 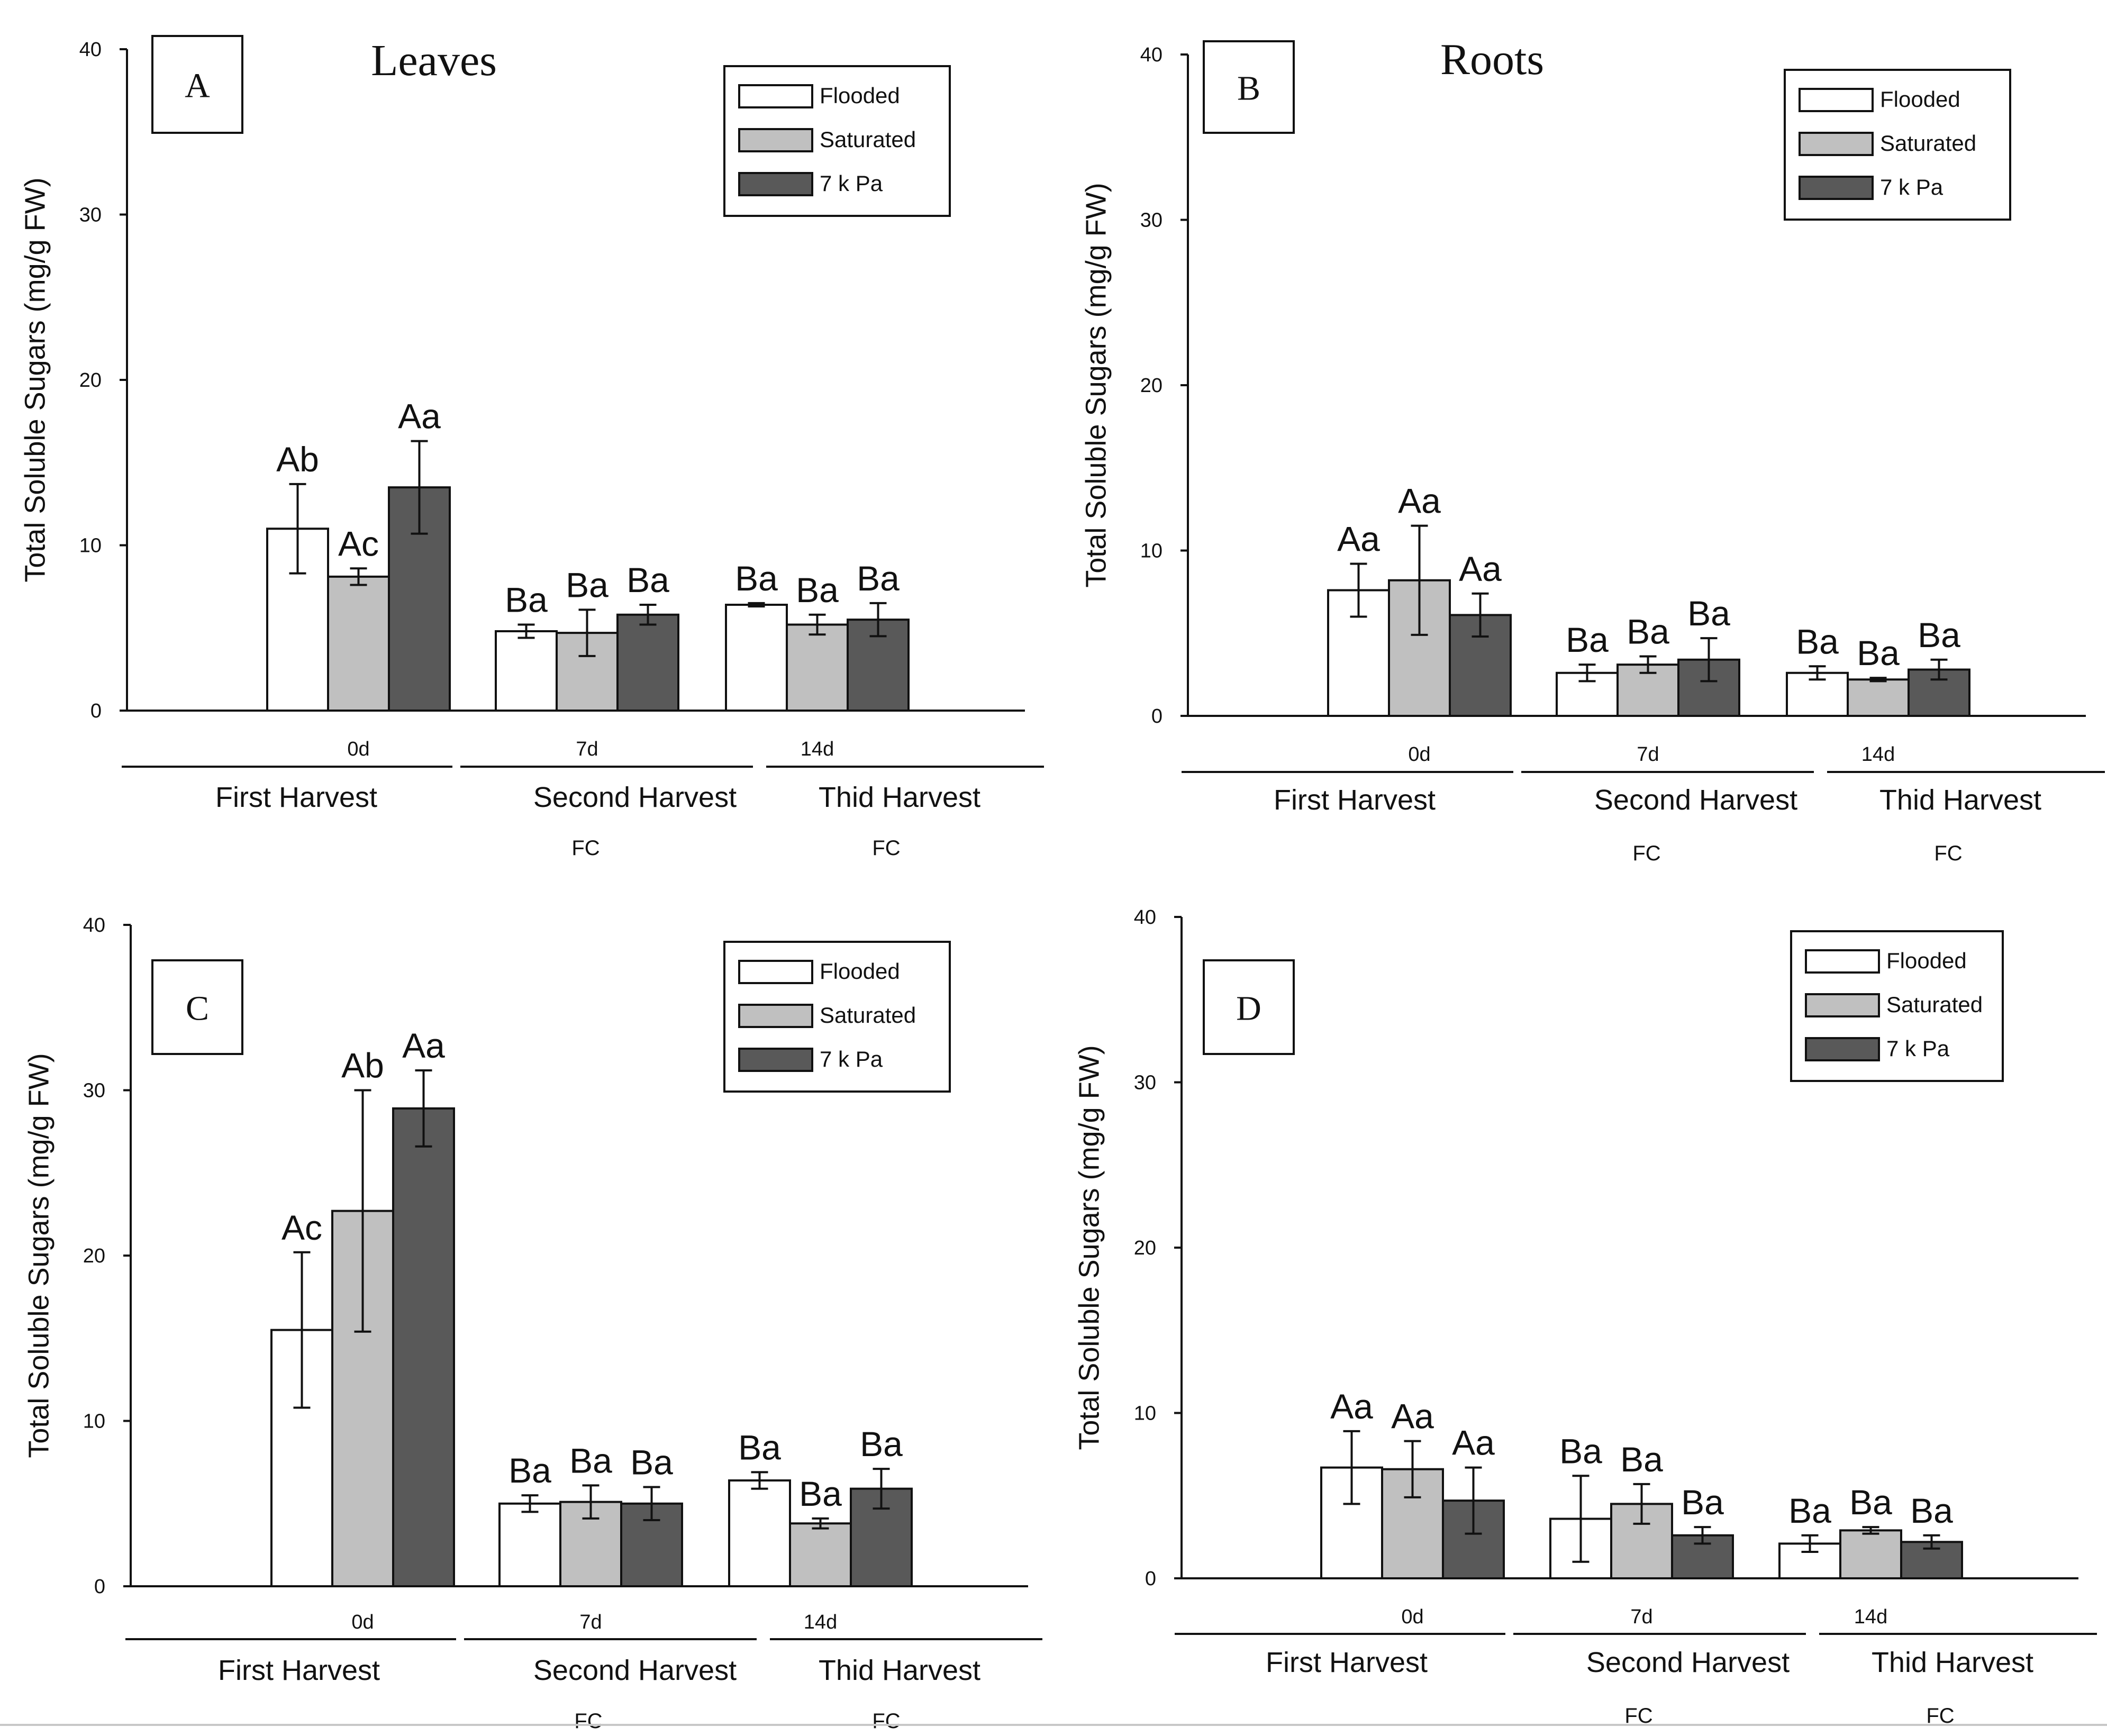 What do you see at coordinates (1248, 1009) in the screenshot?
I see `panel-letter: D` at bounding box center [1248, 1009].